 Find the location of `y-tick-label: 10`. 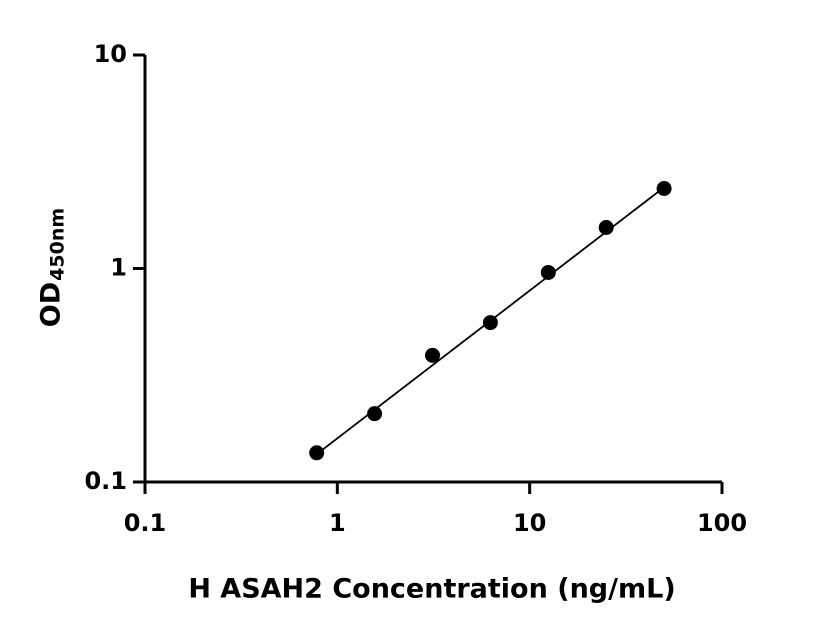

y-tick-label: 10 is located at coordinates (110, 54).